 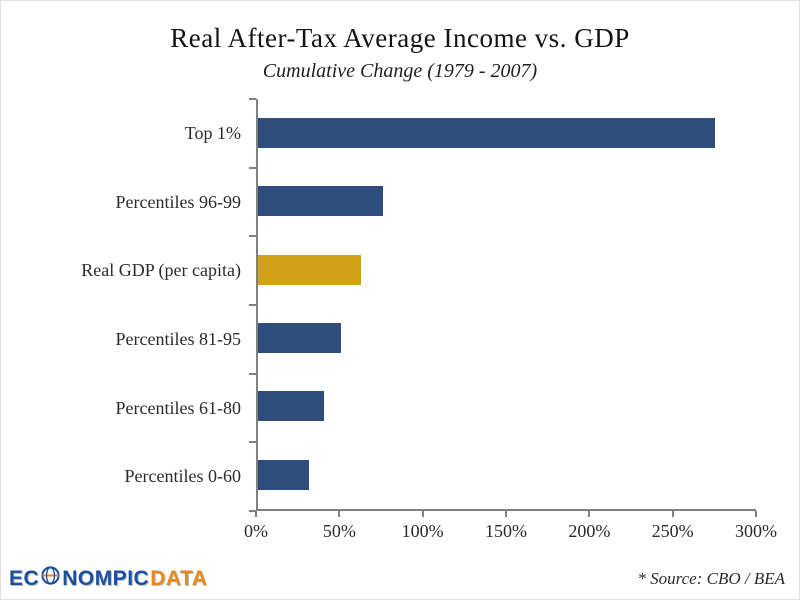 What do you see at coordinates (589, 531) in the screenshot?
I see `x-tick-label: 200%` at bounding box center [589, 531].